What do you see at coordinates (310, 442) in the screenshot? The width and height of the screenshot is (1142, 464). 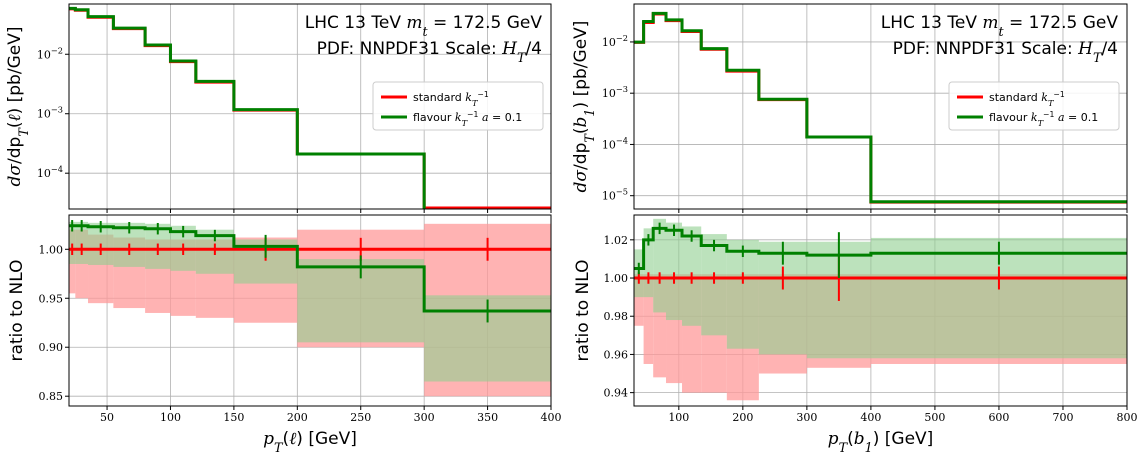 I see `x-axis-label: pT(ℓ) [GeV]` at bounding box center [310, 442].